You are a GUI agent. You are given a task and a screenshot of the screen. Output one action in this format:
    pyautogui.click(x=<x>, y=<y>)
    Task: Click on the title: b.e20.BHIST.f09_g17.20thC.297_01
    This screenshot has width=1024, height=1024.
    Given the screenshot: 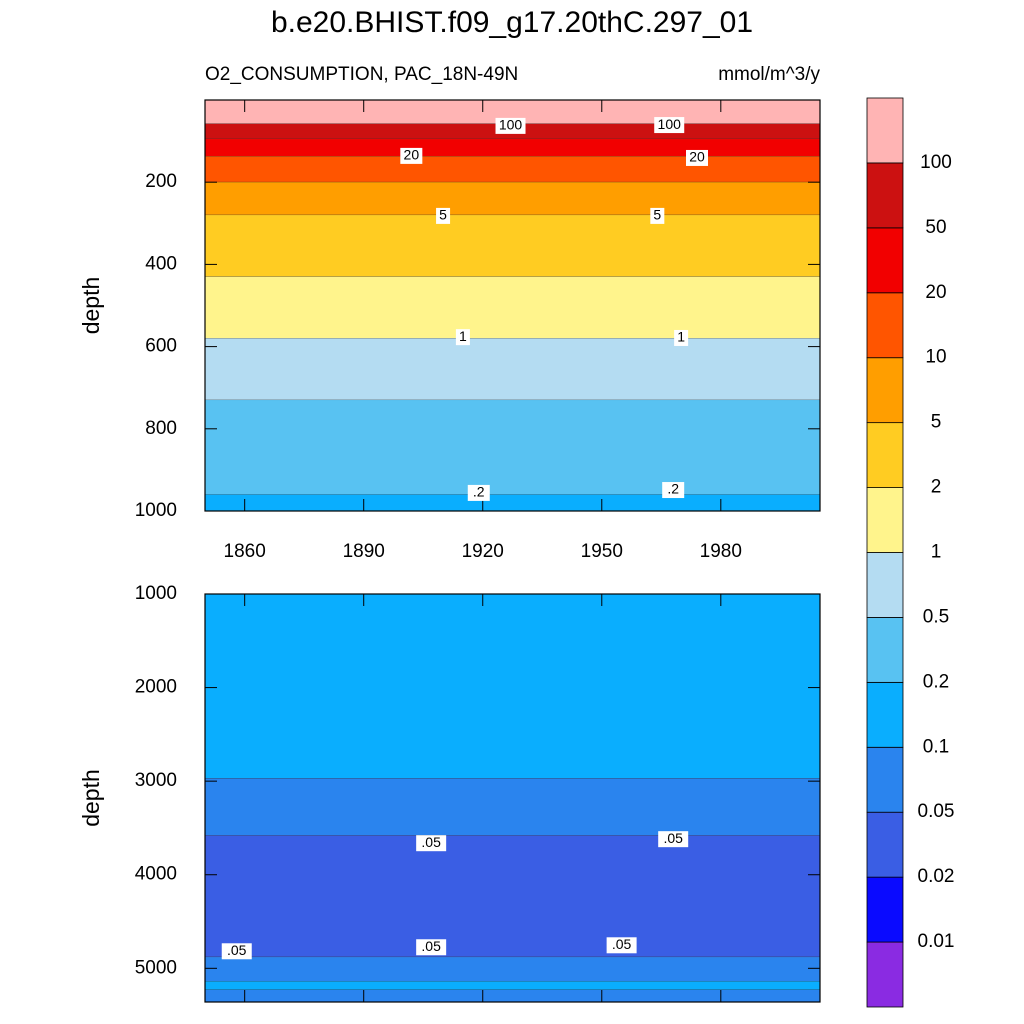 What is the action you would take?
    pyautogui.click(x=512, y=22)
    